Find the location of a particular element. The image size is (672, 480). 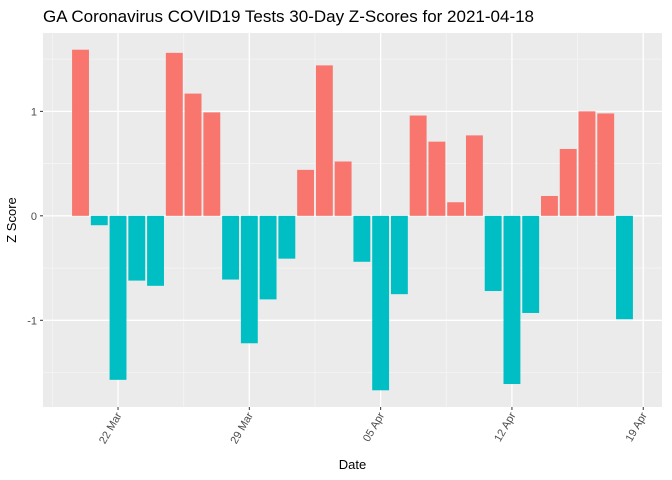

y-tick-label: 0 is located at coordinates (34, 217).